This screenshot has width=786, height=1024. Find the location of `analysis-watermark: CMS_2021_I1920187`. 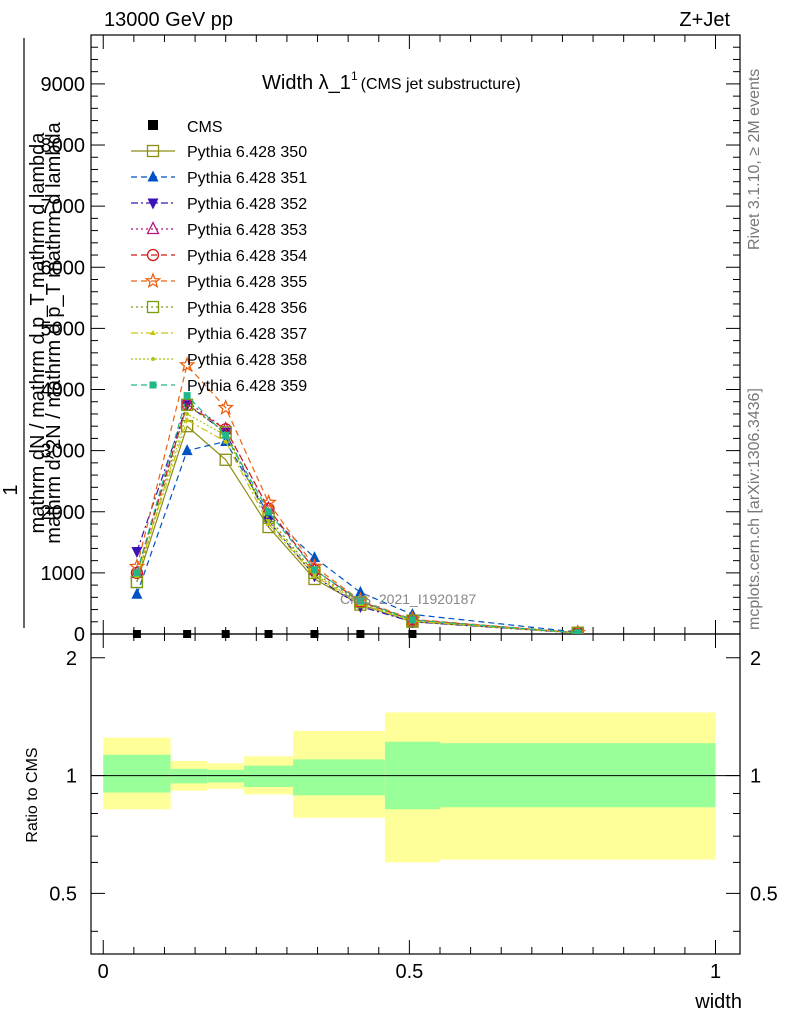

analysis-watermark: CMS_2021_I1920187 is located at coordinates (408, 599).